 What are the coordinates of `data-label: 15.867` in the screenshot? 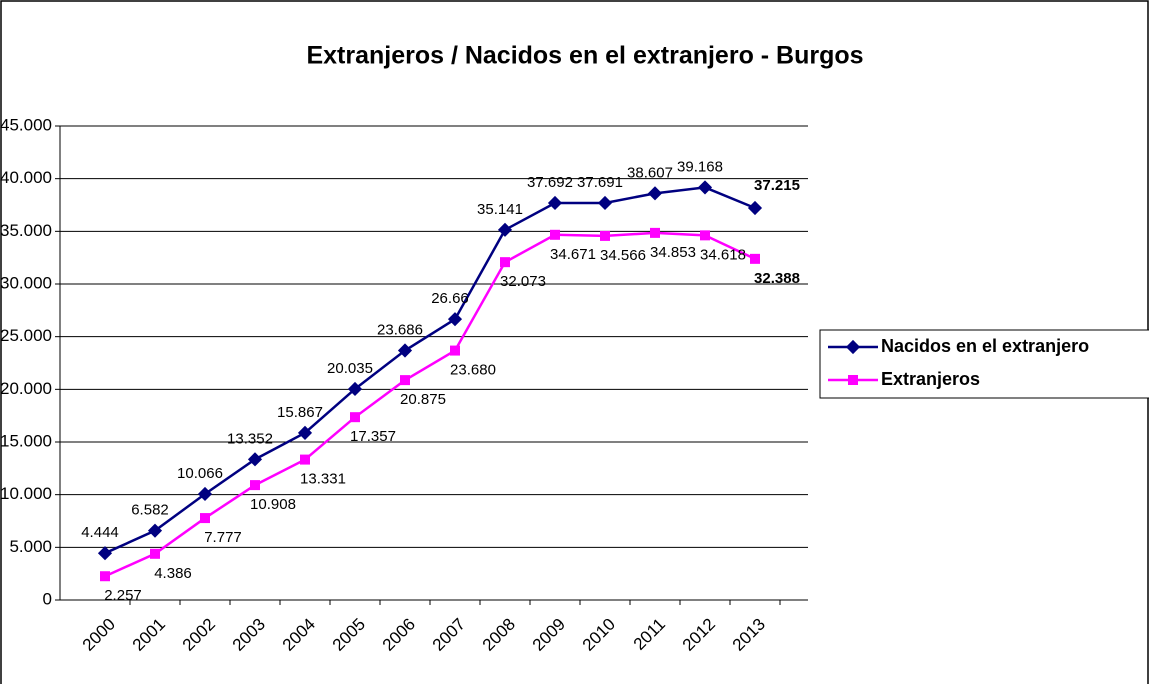 It's located at (300, 412).